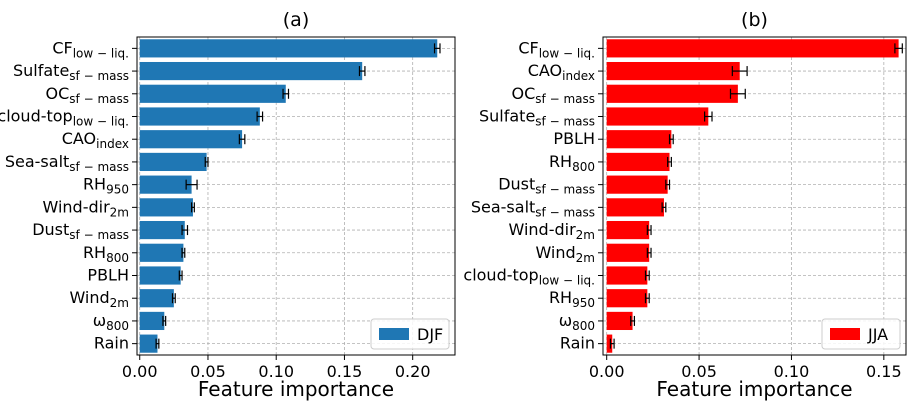 This screenshot has width=909, height=401. What do you see at coordinates (754, 20) in the screenshot?
I see `chart-title: (b)` at bounding box center [754, 20].